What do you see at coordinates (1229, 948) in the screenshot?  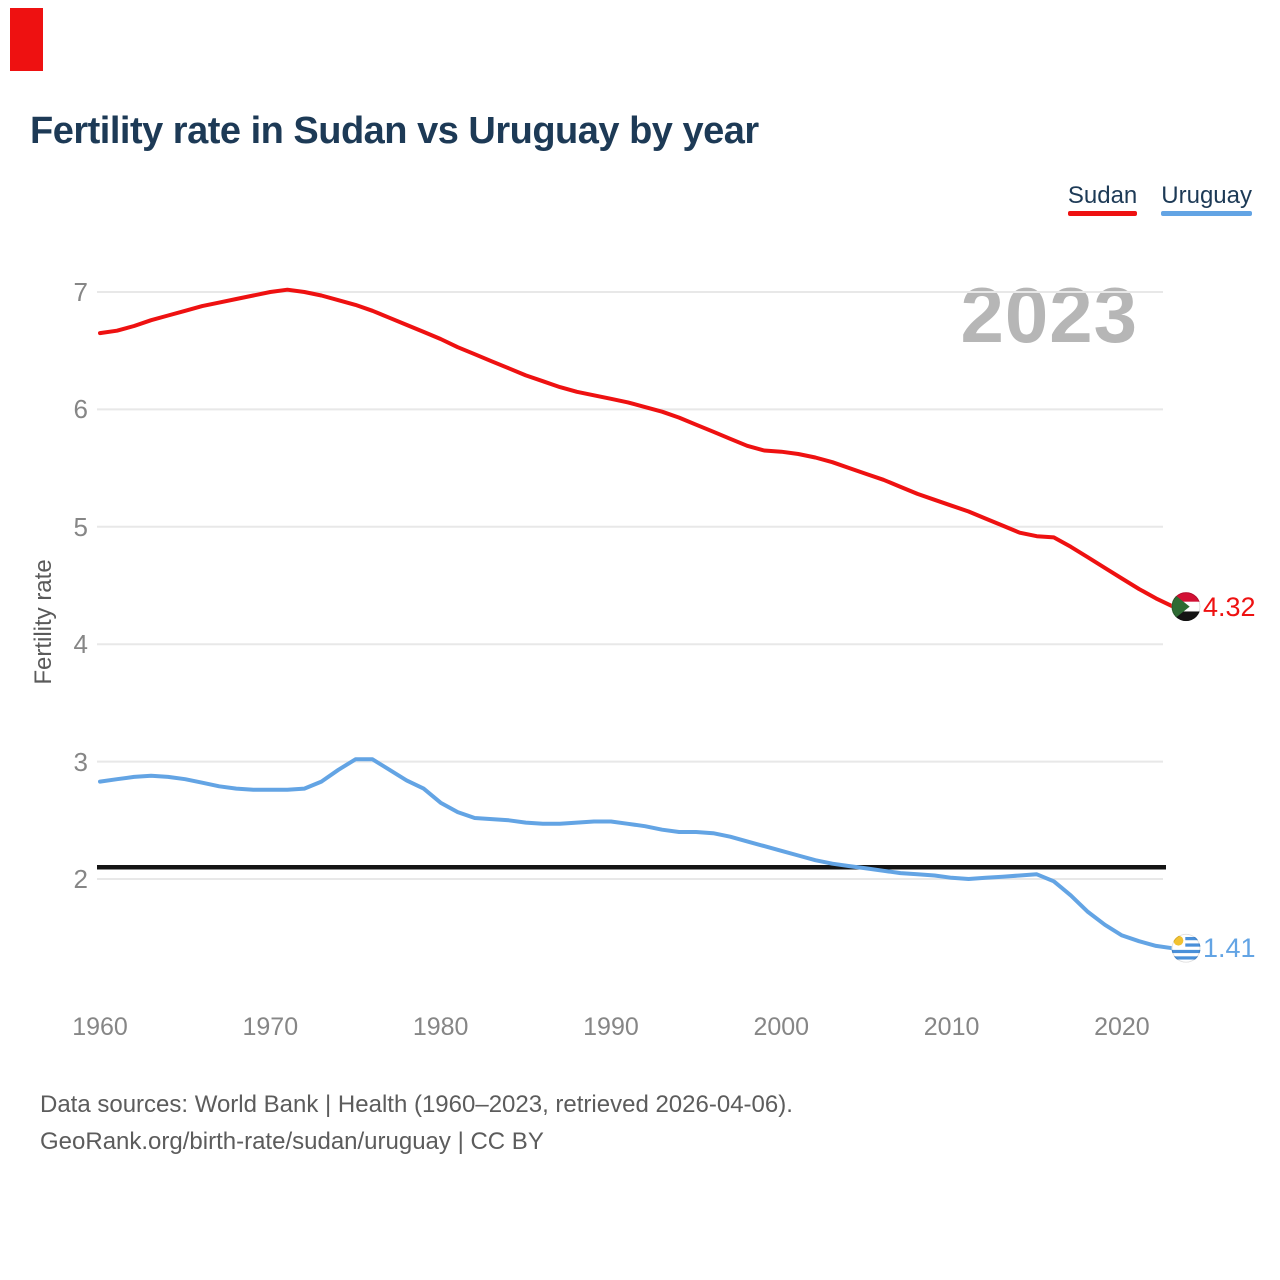 I see `uruguay-end-value: 1.41` at bounding box center [1229, 948].